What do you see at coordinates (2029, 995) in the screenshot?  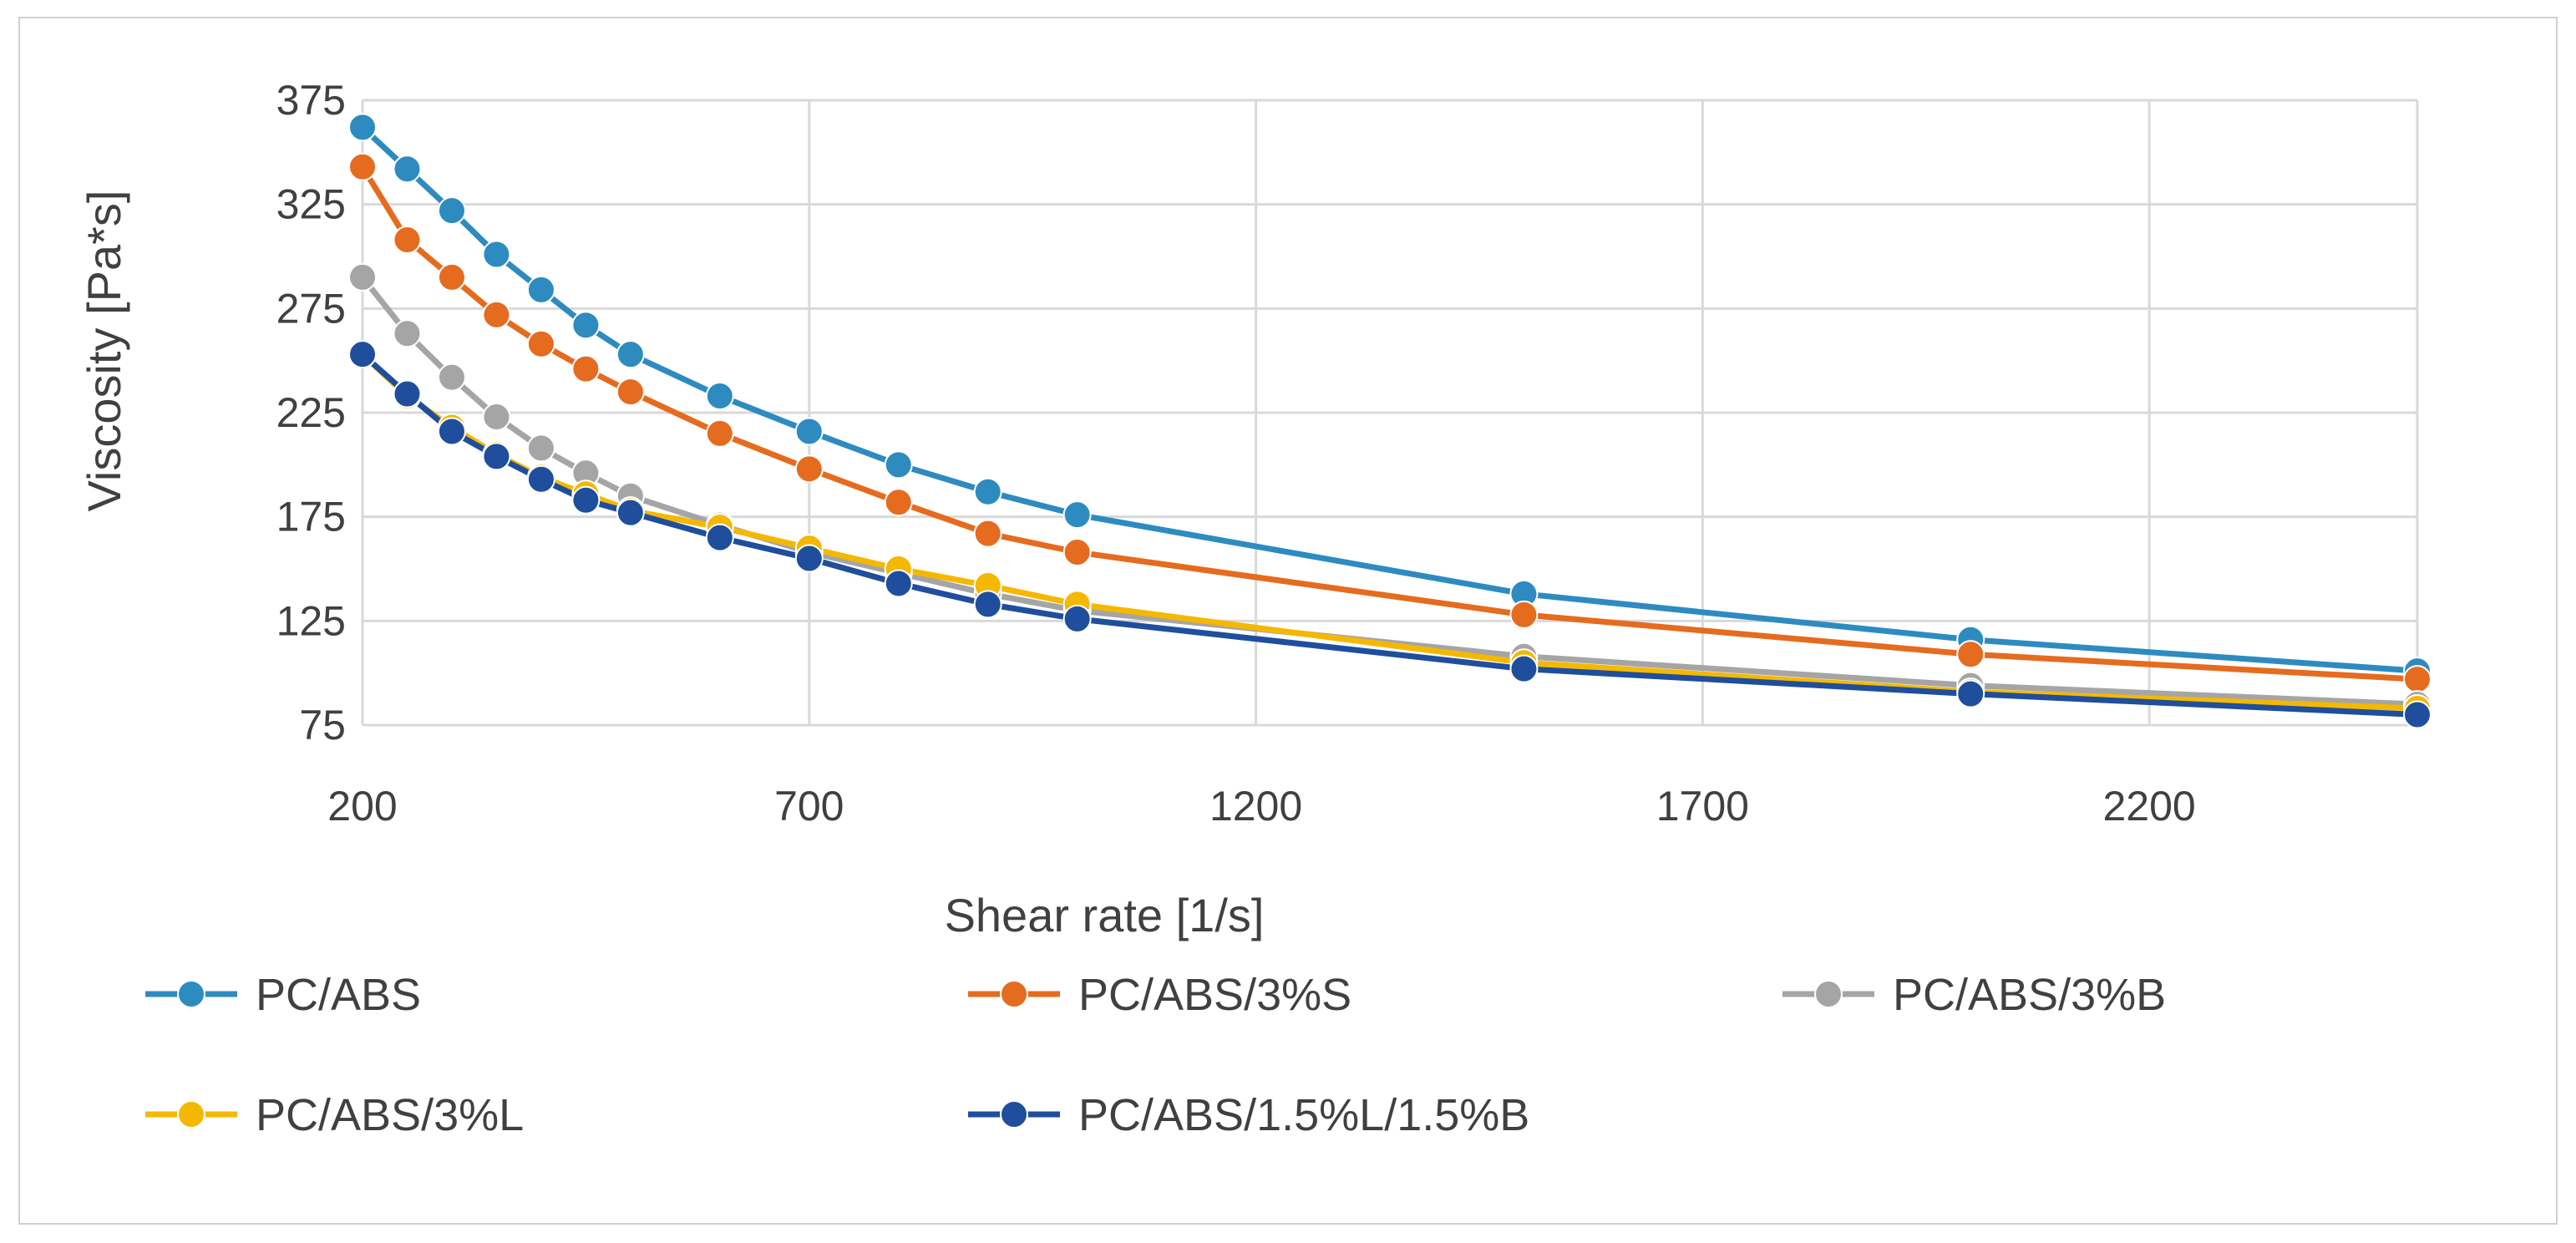 I see `legend-label-2: PC/ABS/3%B` at bounding box center [2029, 995].